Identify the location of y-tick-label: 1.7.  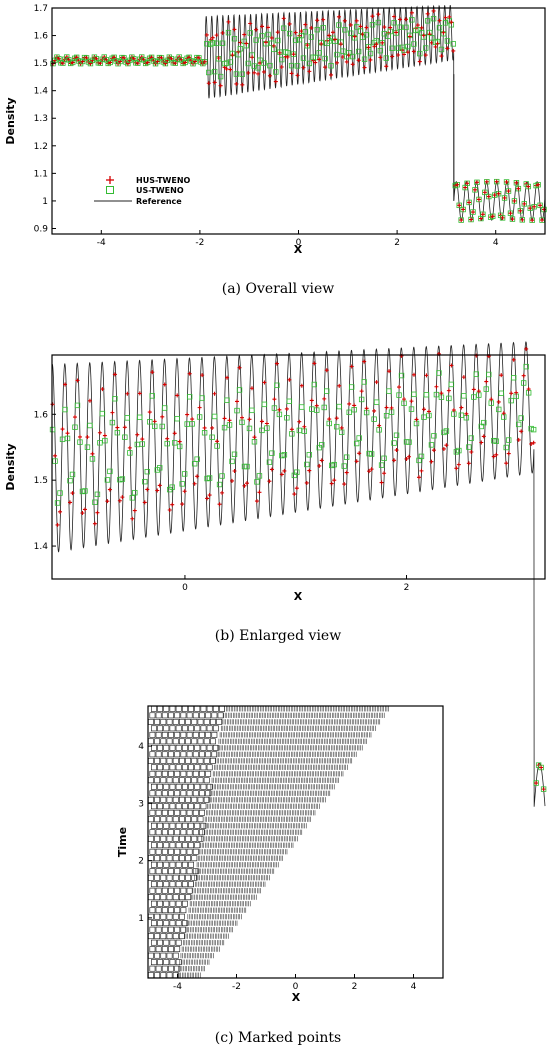
(41, 9).